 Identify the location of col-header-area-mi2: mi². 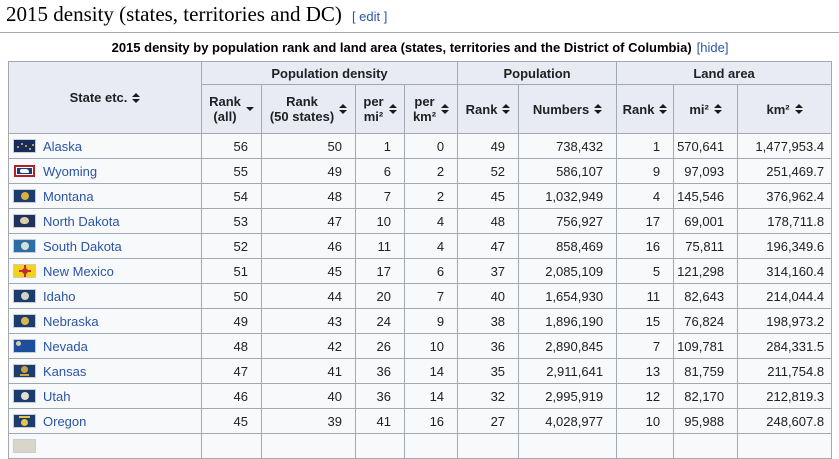
(706, 109).